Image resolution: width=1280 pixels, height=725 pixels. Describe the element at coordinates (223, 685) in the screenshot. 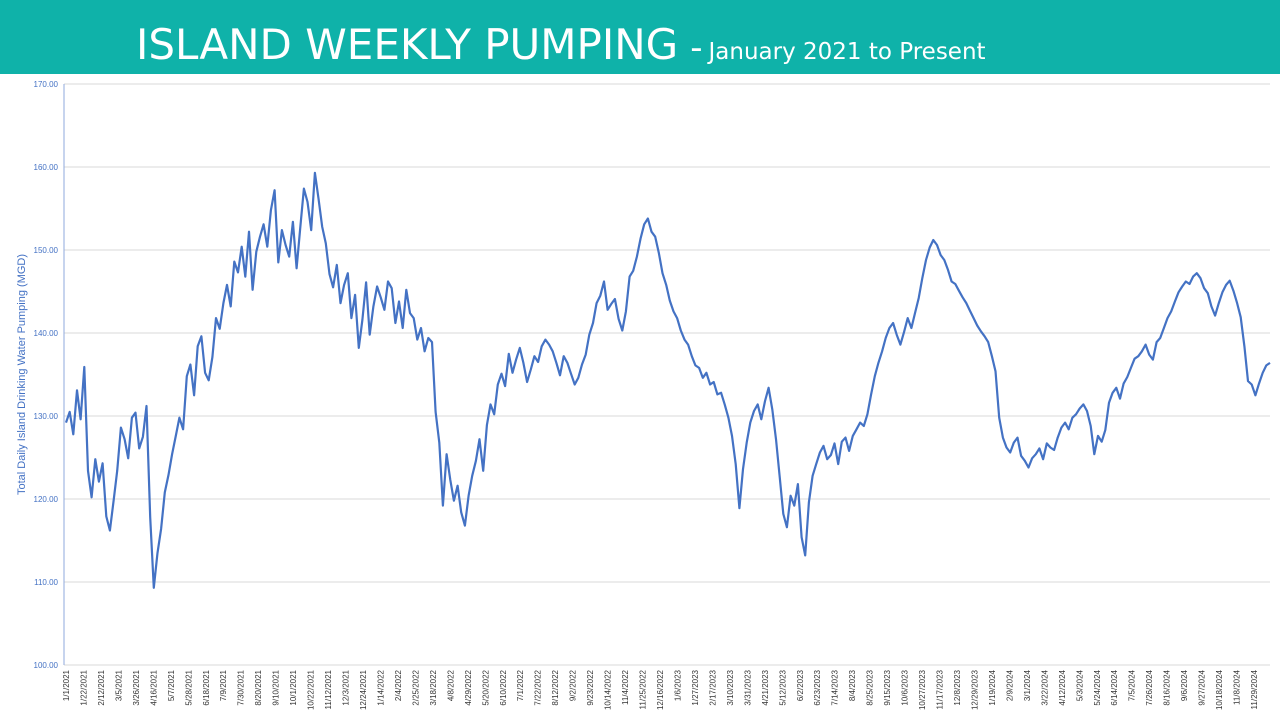

I see `x-tick-label: 7/9/2021` at that location.